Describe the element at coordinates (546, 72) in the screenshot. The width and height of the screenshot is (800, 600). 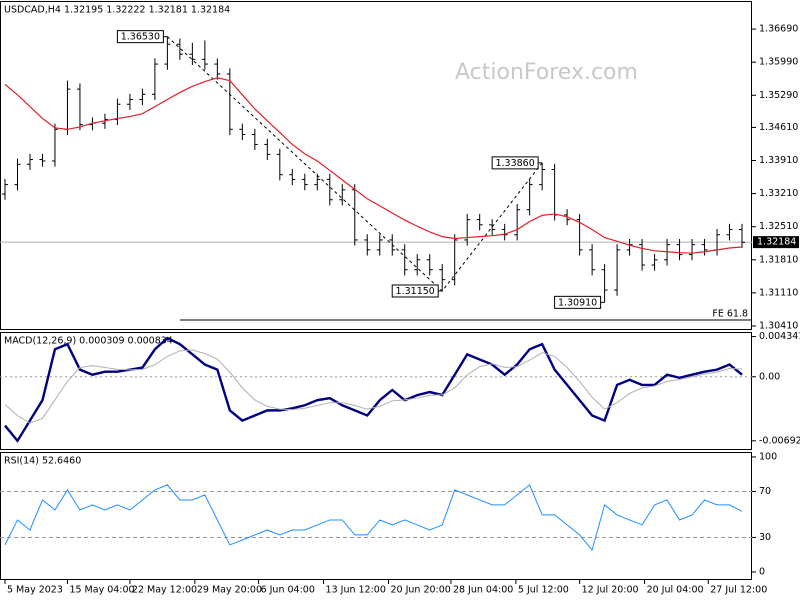
I see `watermark: ActionForex.com` at that location.